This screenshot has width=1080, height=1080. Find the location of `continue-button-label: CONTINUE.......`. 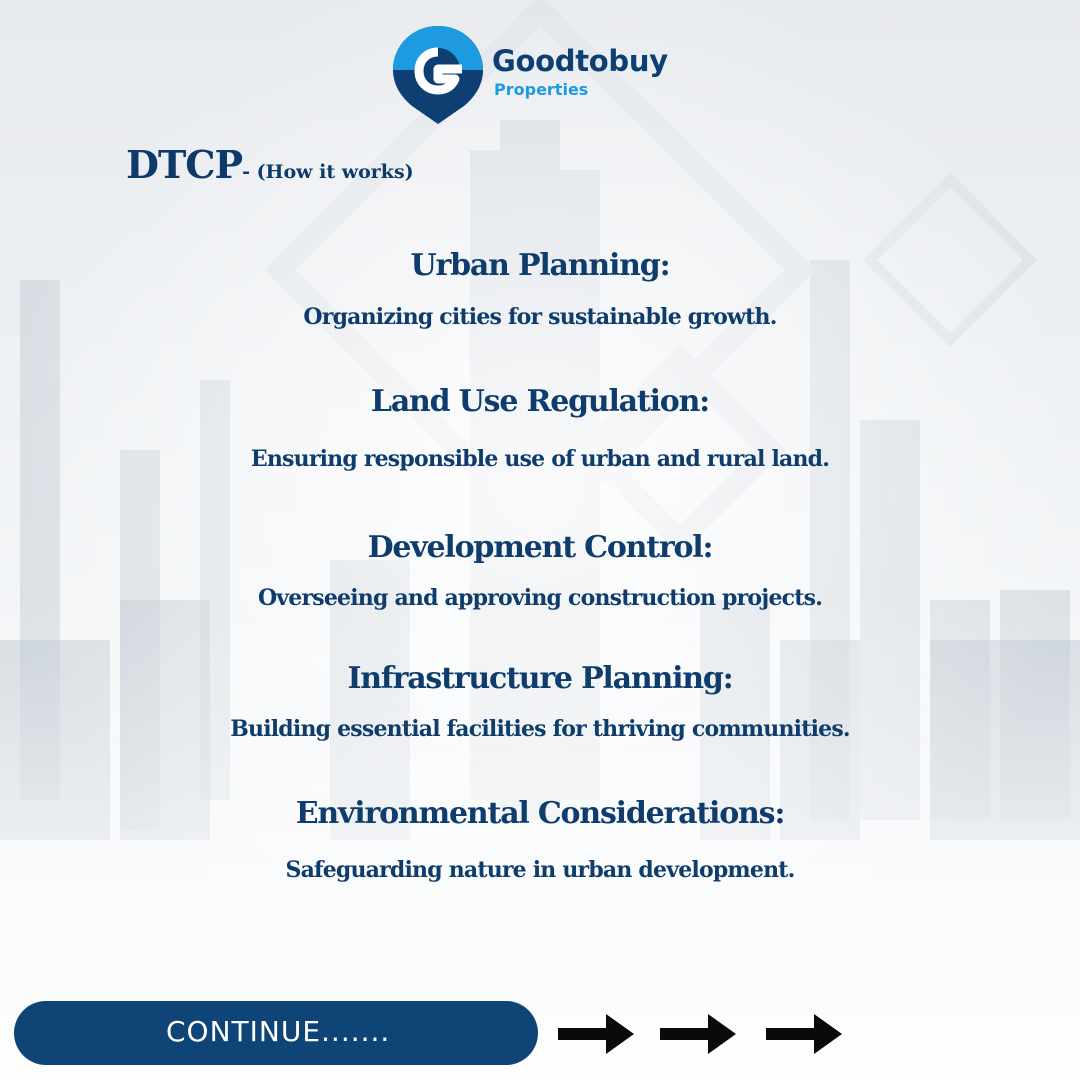

continue-button-label: CONTINUE....... is located at coordinates (278, 1031).